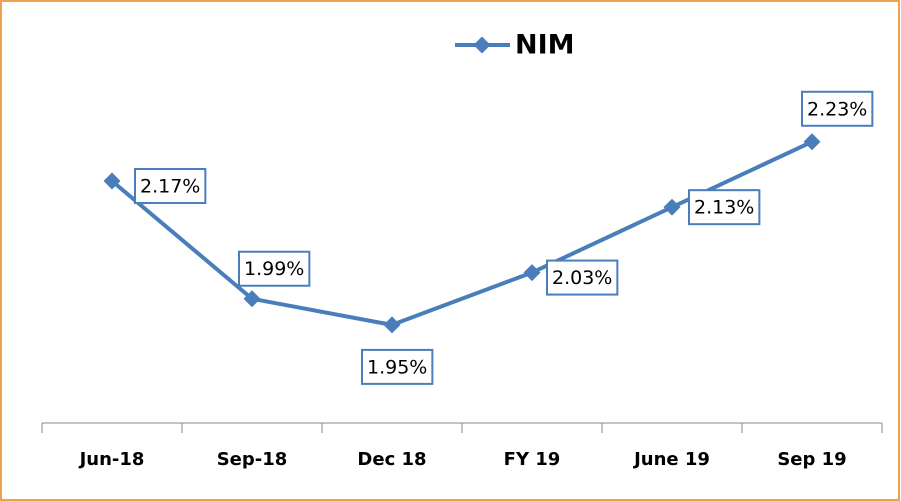 This screenshot has width=901, height=501. I want to click on data-label: 2.17%, so click(170, 186).